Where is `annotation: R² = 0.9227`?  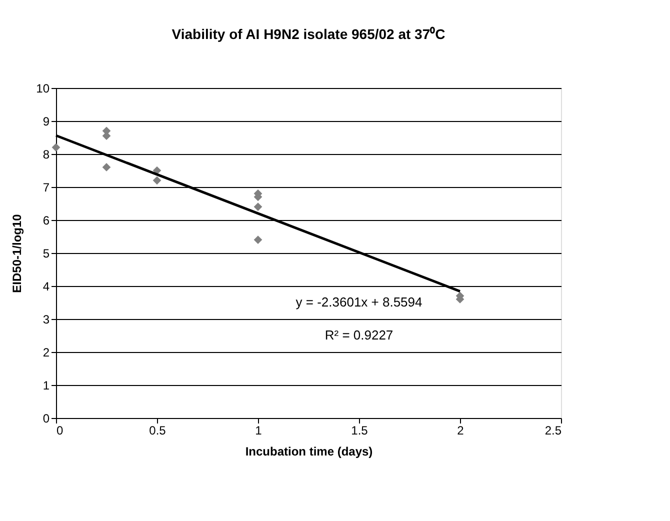
annotation: R² = 0.9227 is located at coordinates (359, 335).